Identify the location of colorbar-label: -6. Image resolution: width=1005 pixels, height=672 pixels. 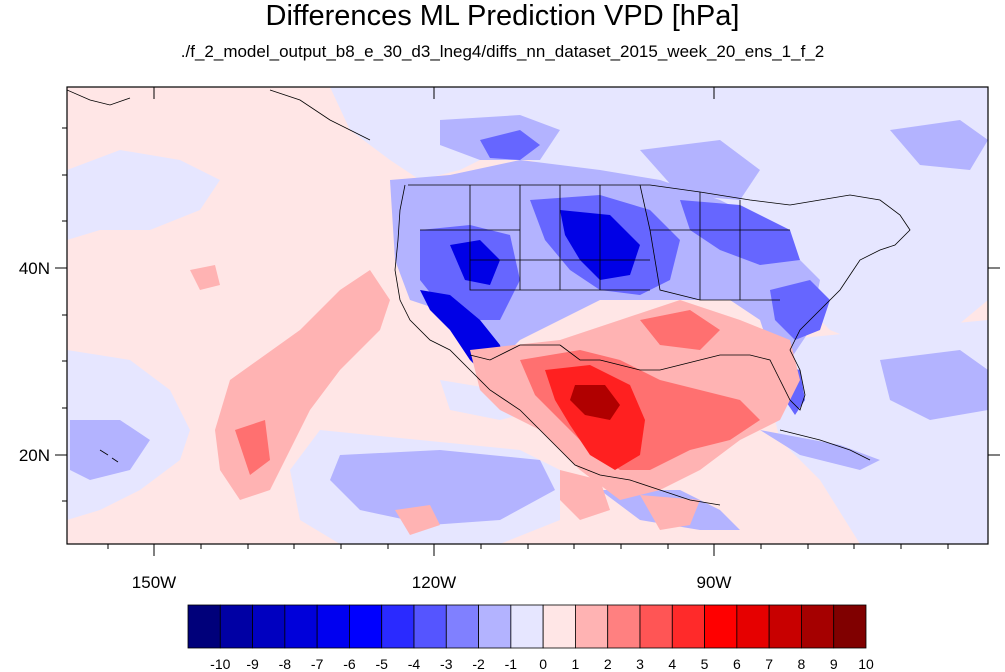
(349, 664).